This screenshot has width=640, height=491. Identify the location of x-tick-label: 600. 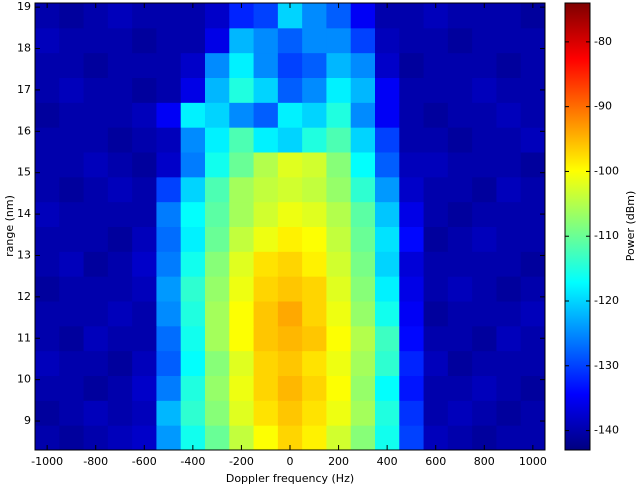
(435, 461).